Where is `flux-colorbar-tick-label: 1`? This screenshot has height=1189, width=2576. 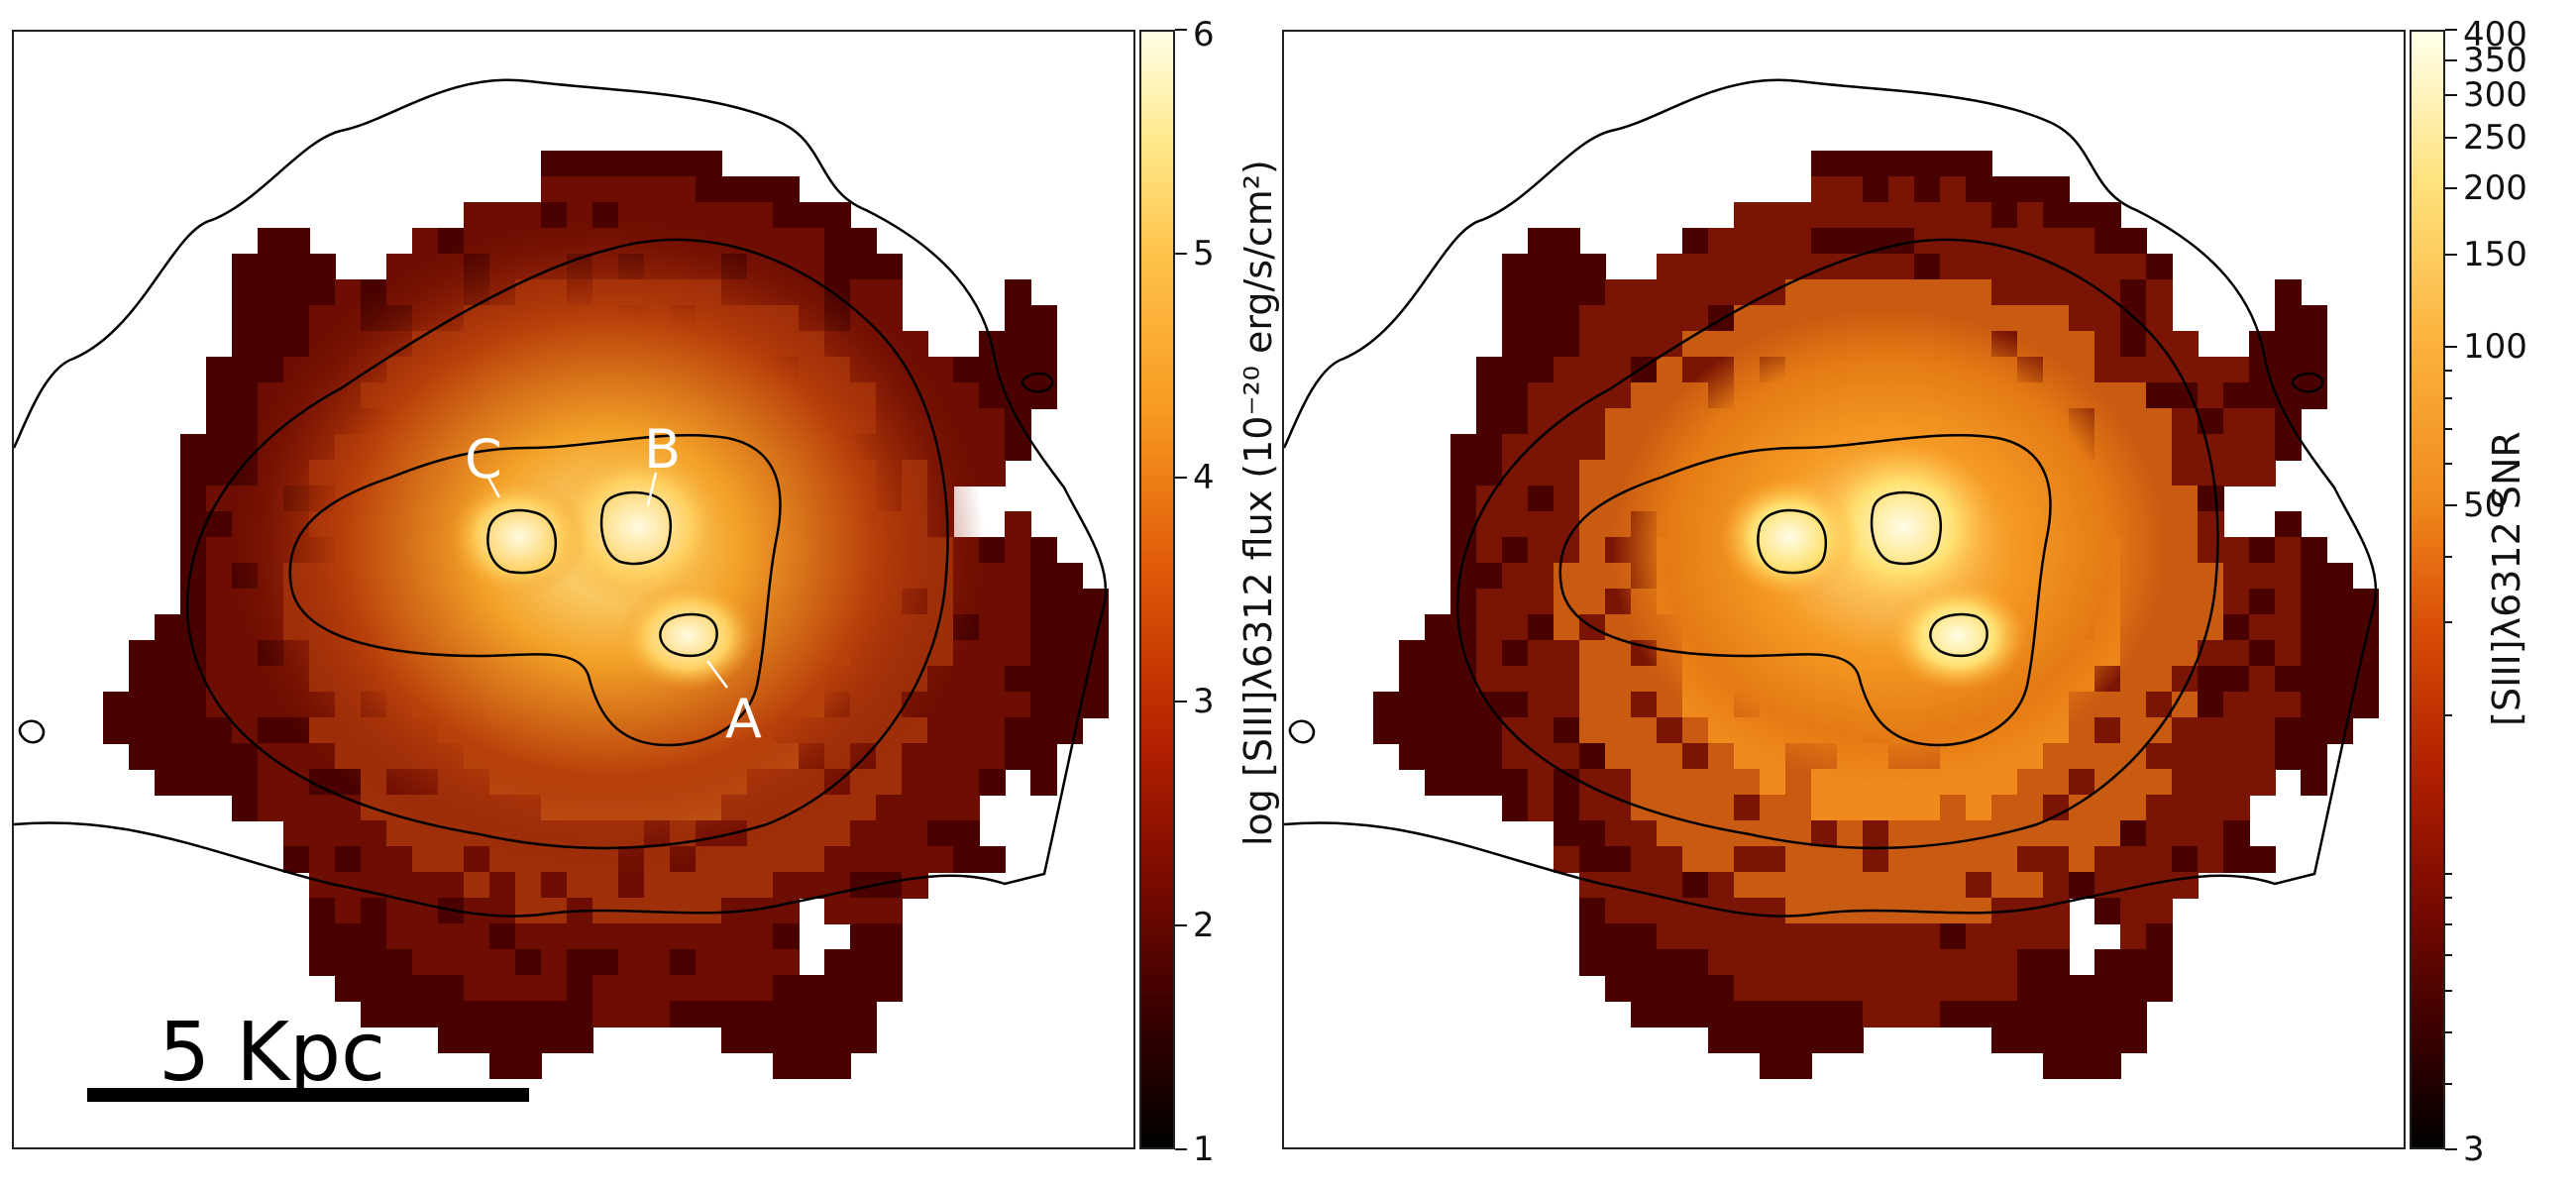 flux-colorbar-tick-label: 1 is located at coordinates (1204, 1149).